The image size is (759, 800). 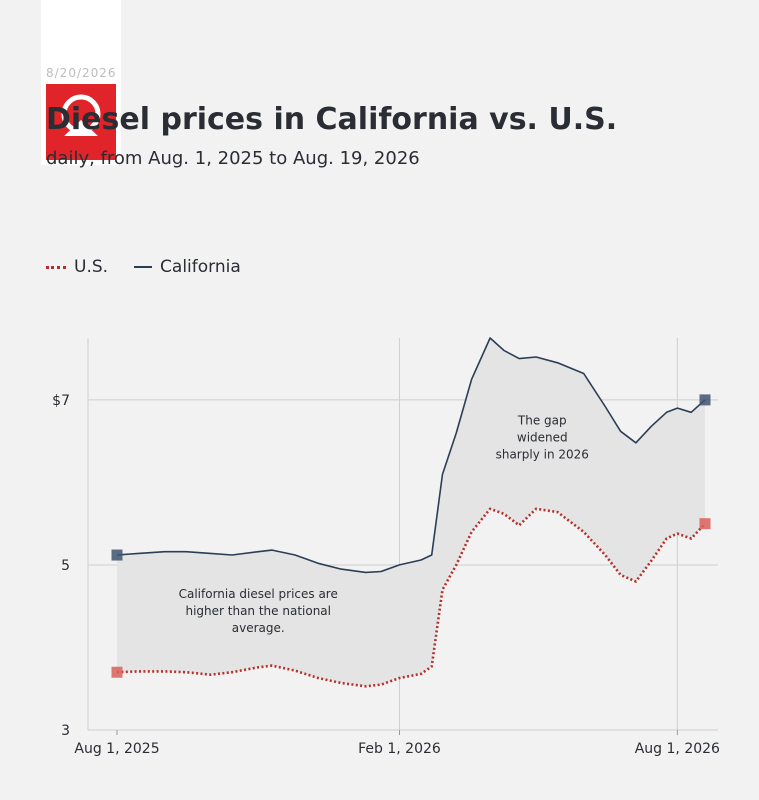 What do you see at coordinates (399, 749) in the screenshot?
I see `x-tick-label: Feb 1, 2026` at bounding box center [399, 749].